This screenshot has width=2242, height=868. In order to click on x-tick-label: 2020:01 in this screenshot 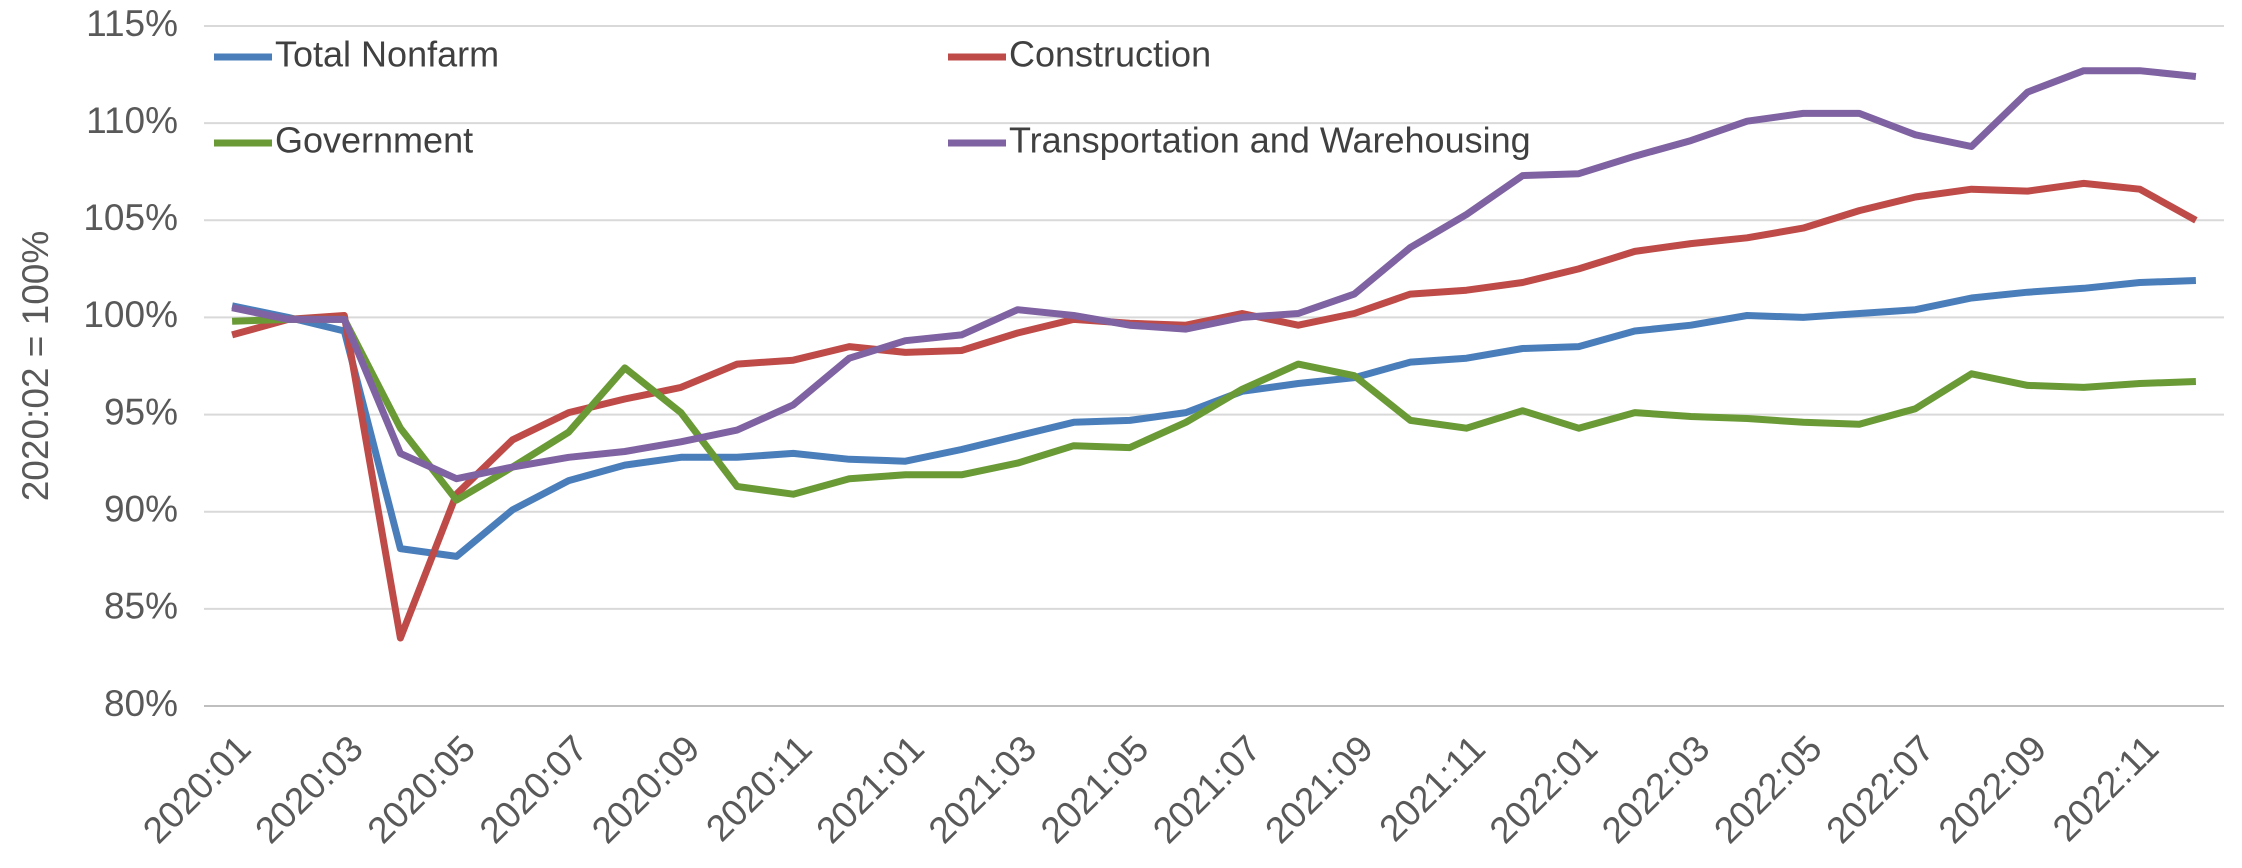, I will do `click(197, 790)`.